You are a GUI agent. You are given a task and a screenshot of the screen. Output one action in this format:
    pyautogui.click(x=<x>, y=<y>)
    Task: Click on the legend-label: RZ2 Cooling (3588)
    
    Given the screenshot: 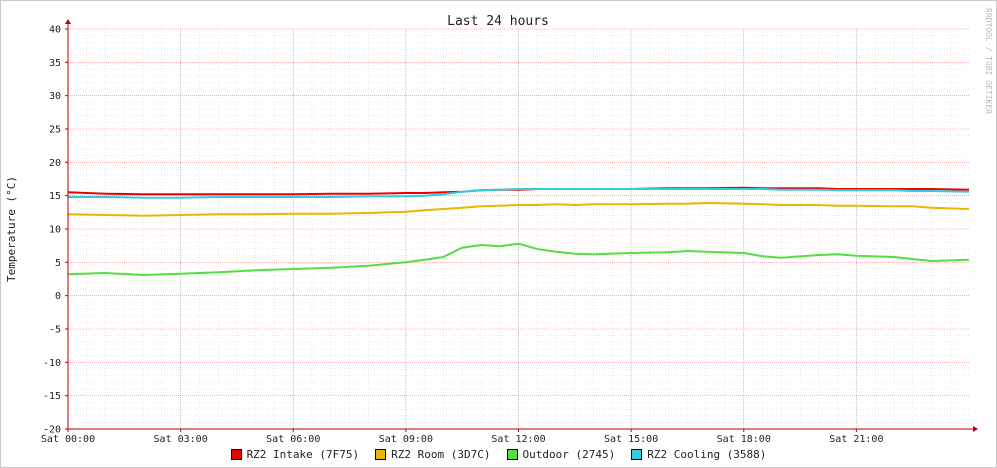 What is the action you would take?
    pyautogui.click(x=707, y=454)
    